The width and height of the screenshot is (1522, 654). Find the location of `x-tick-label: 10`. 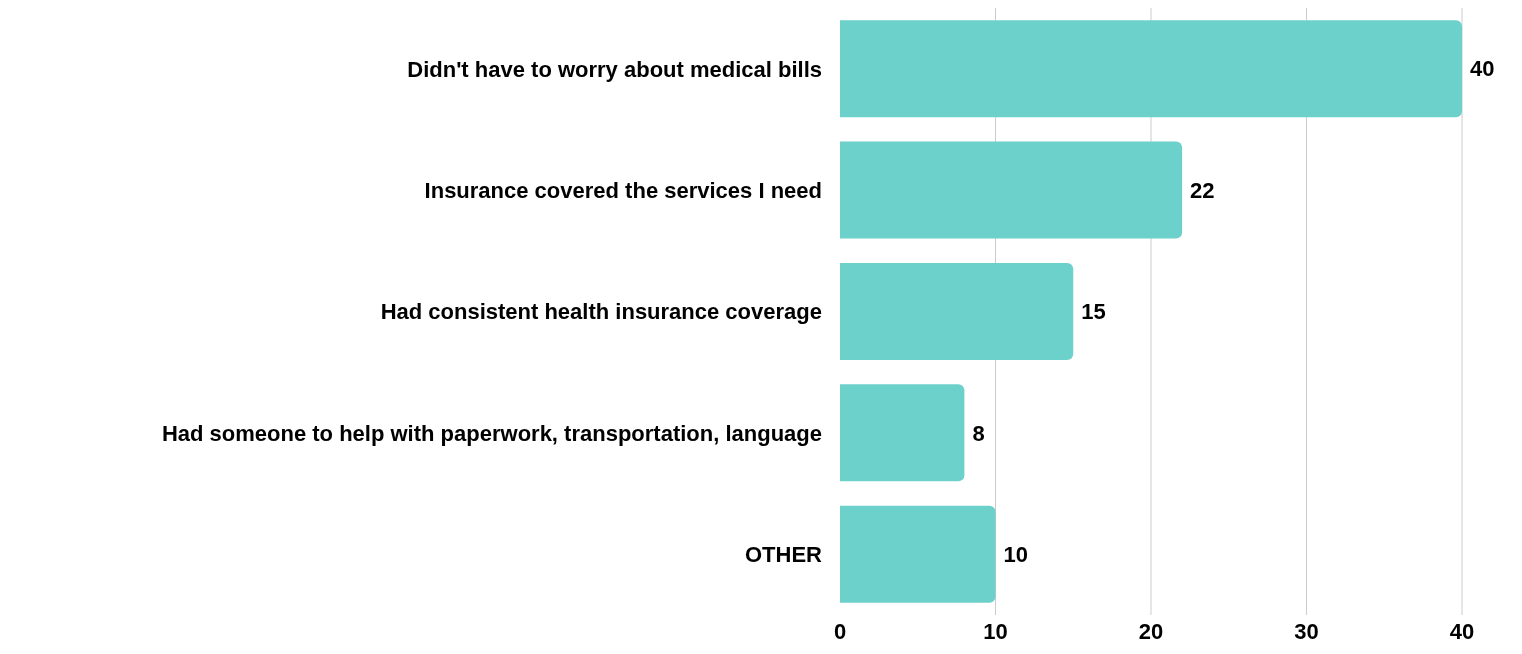

x-tick-label: 10 is located at coordinates (995, 631).